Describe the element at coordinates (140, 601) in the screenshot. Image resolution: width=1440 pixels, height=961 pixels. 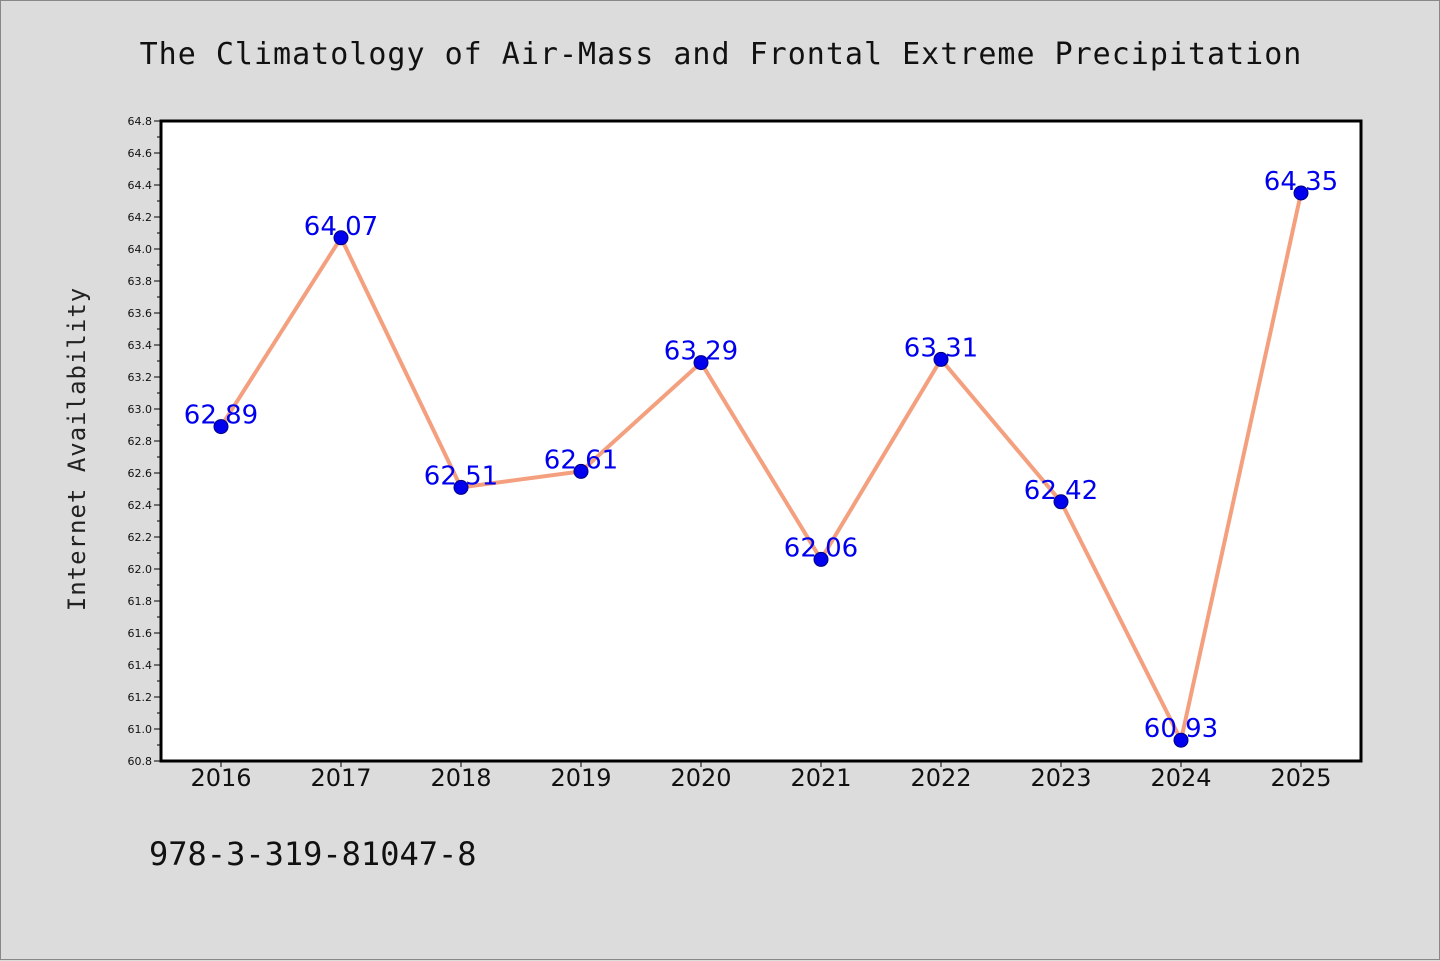
I see `y-tick-label: 61.8` at that location.